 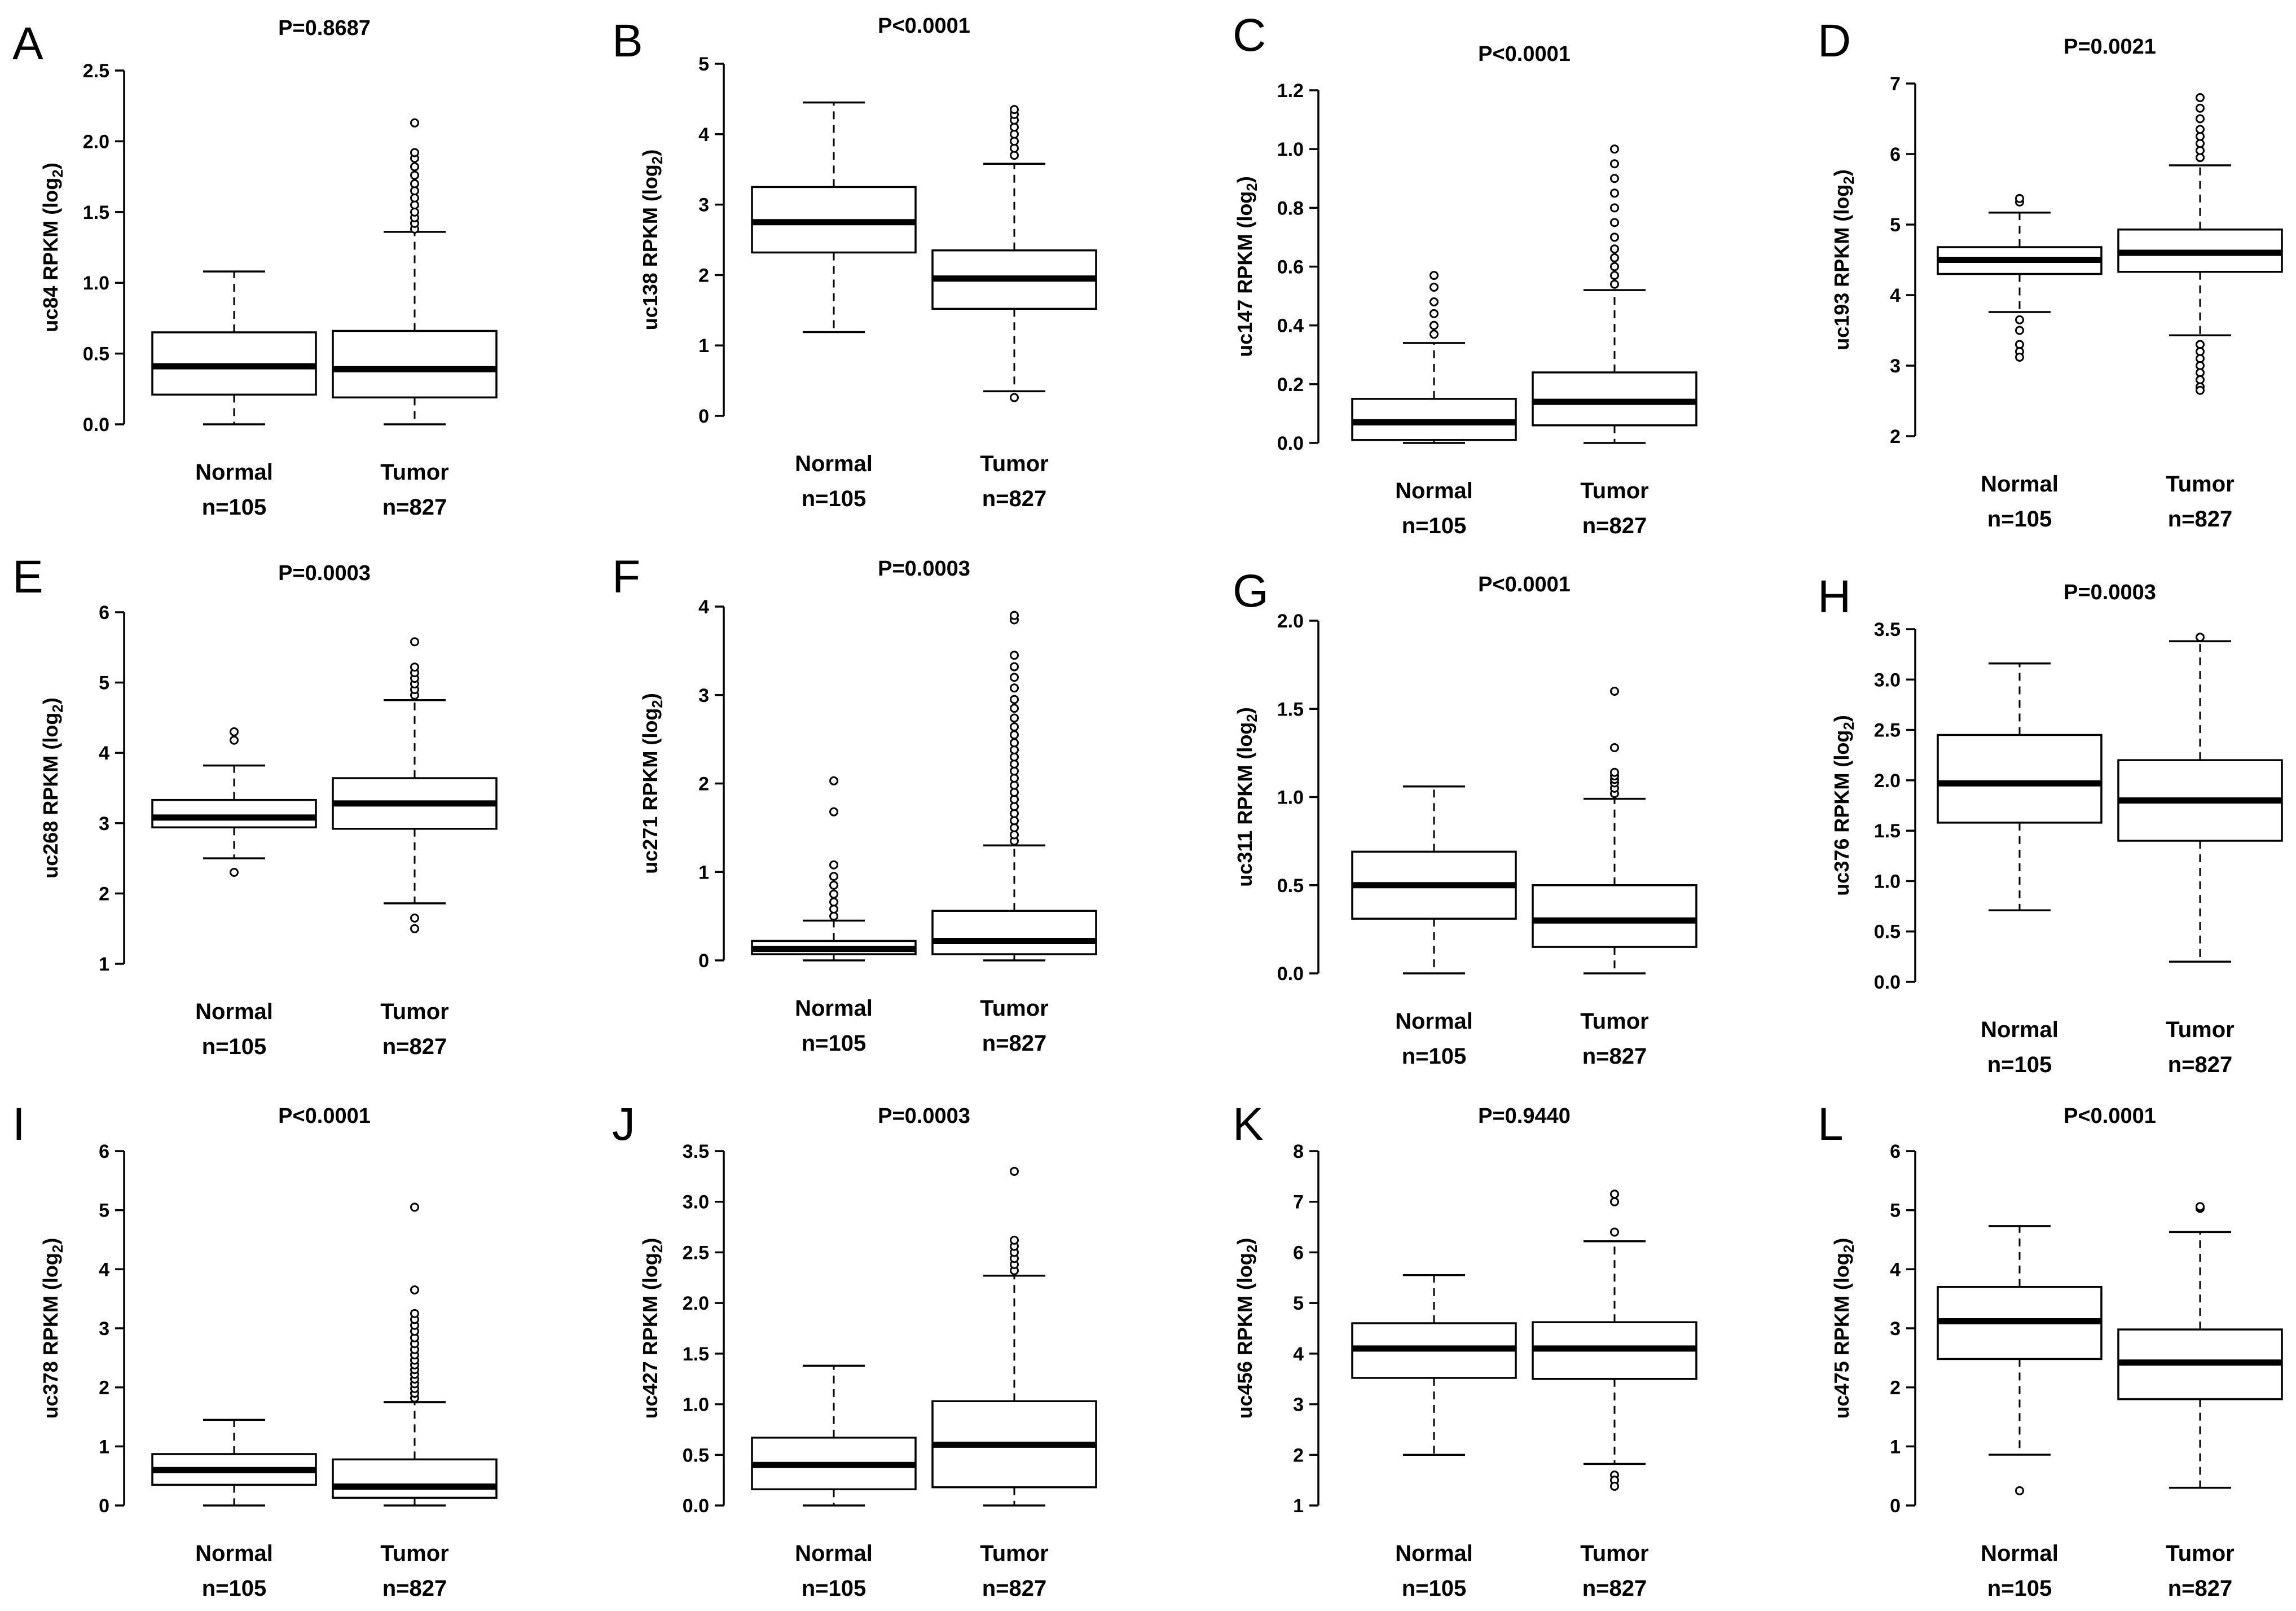 What do you see at coordinates (324, 573) in the screenshot?
I see `panel-title: P=0.0003` at bounding box center [324, 573].